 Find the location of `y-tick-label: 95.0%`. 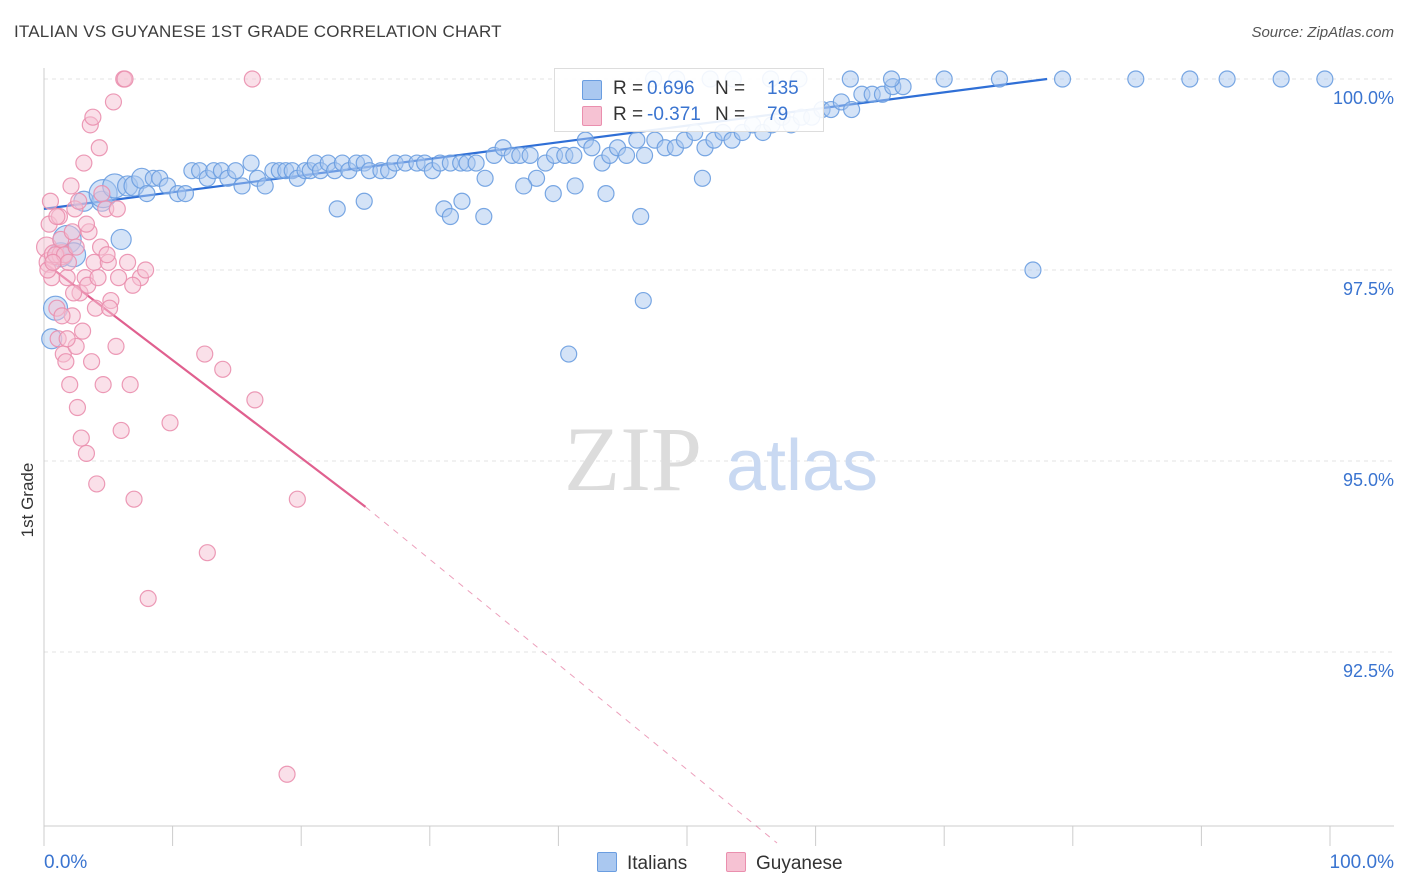

y-tick-label: 95.0% is located at coordinates (1368, 480).